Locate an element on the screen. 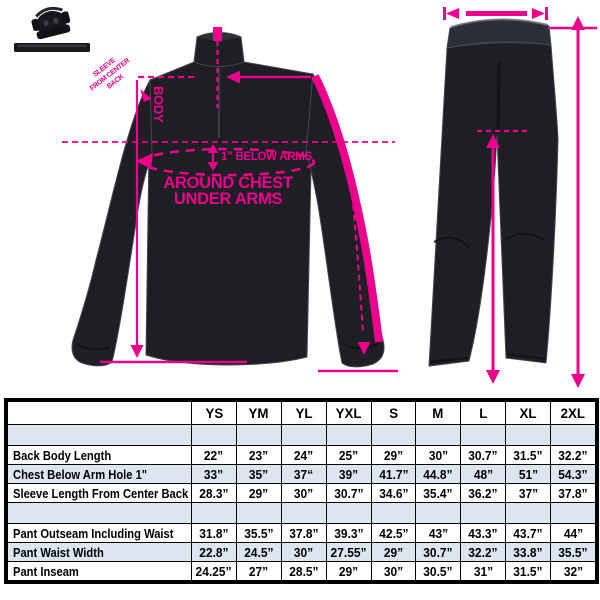  value-cell-text: 54.3” is located at coordinates (573, 474).